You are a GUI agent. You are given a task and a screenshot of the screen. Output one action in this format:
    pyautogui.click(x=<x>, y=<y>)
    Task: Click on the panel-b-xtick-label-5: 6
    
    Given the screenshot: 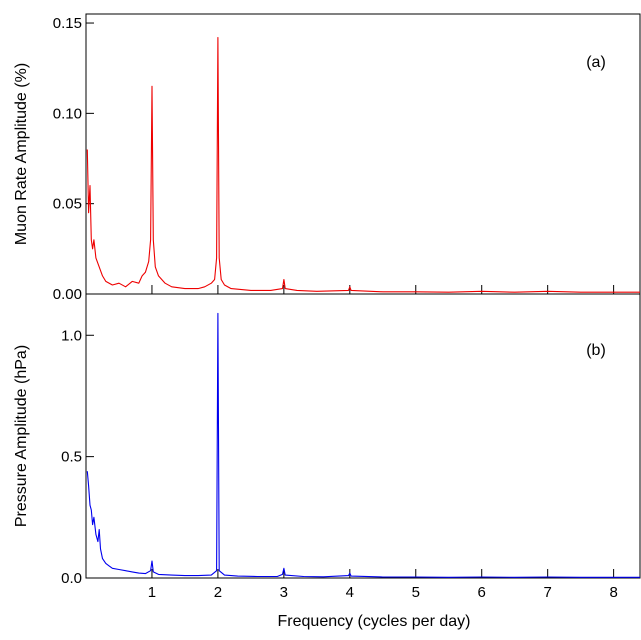 What is the action you would take?
    pyautogui.click(x=482, y=592)
    